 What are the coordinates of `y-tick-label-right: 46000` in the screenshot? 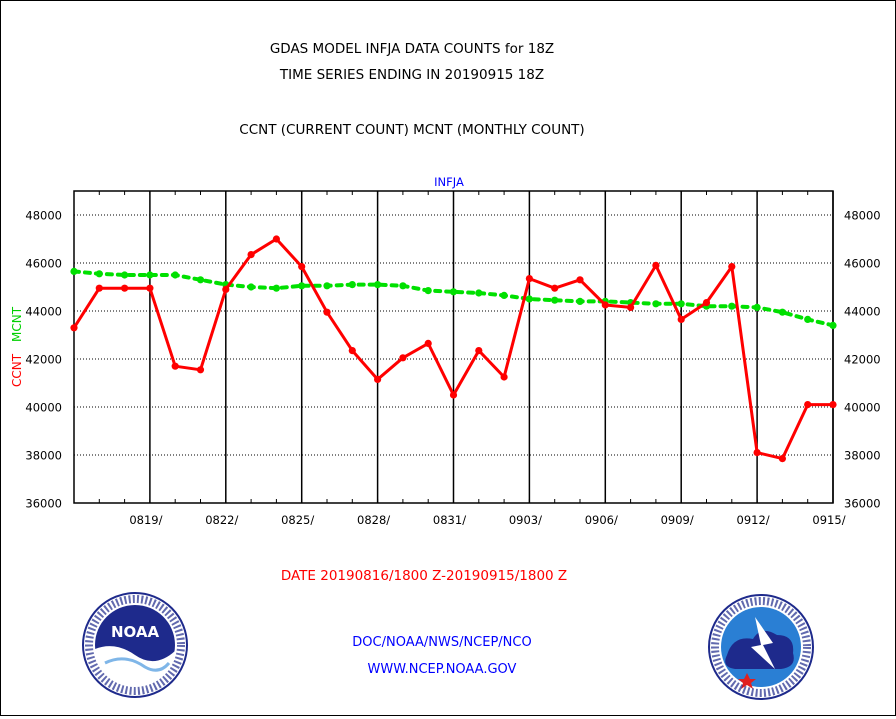 It's located at (862, 264).